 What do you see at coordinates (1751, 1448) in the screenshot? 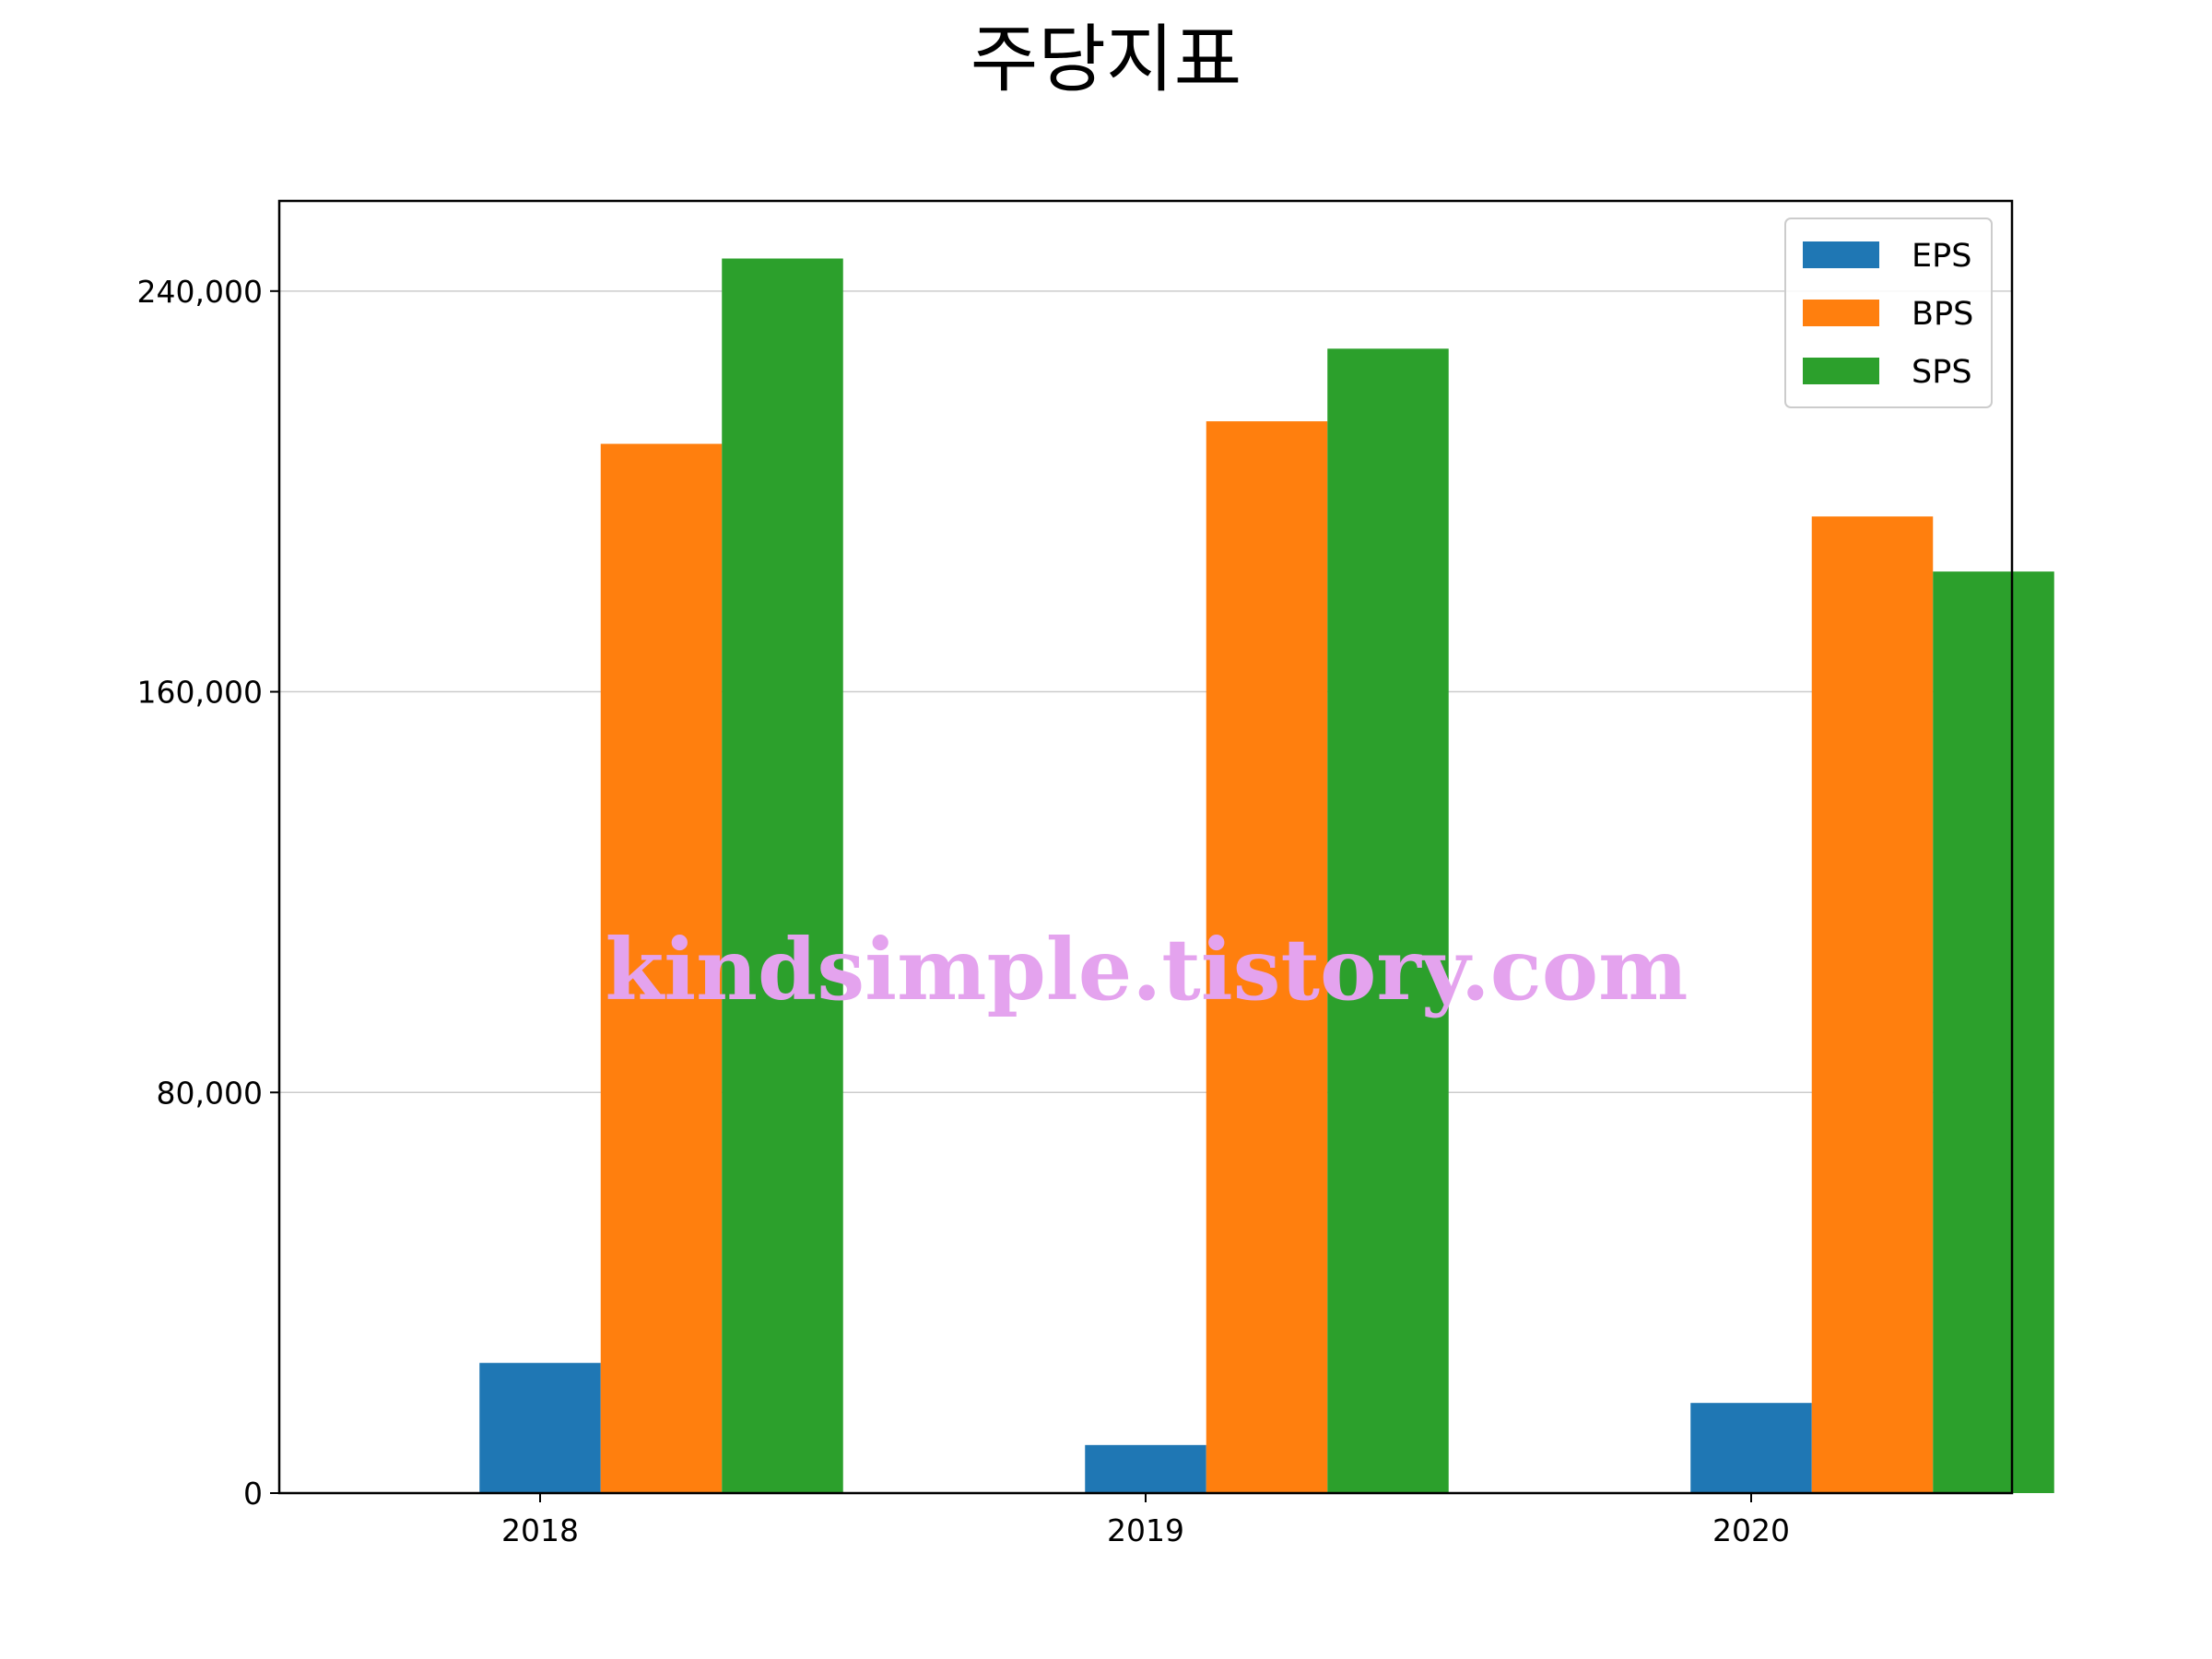
I see `bar-eps-2020` at bounding box center [1751, 1448].